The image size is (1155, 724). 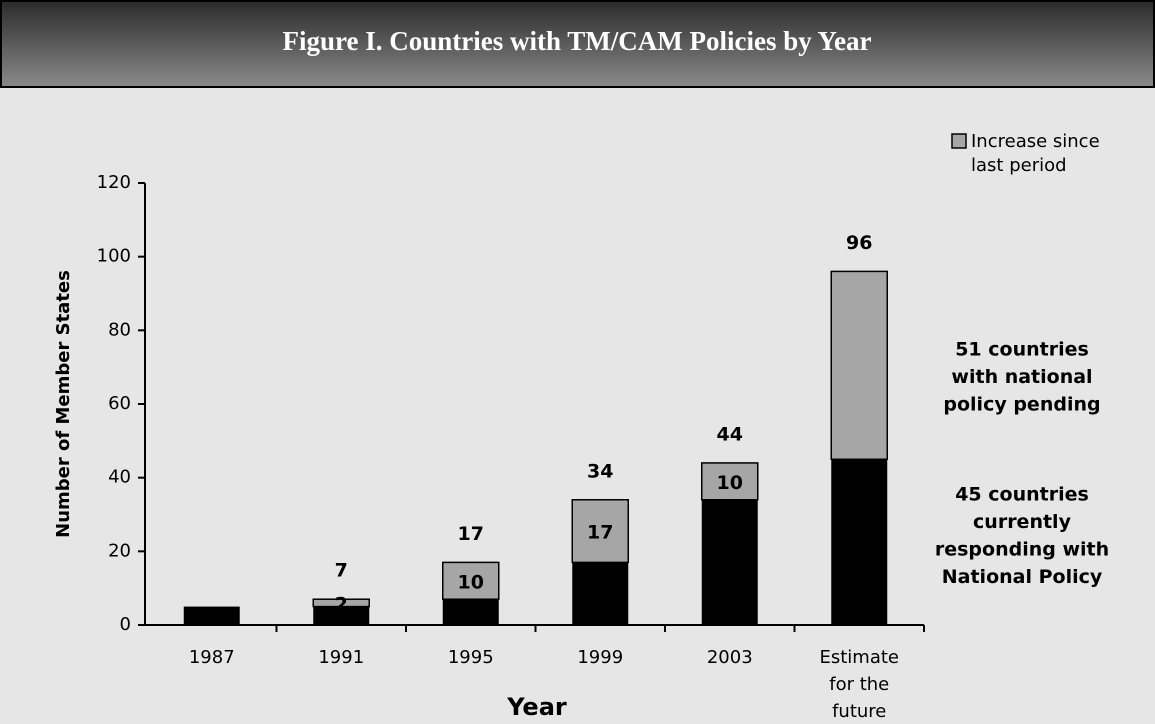 What do you see at coordinates (119, 329) in the screenshot?
I see `y-tick-label: 80` at bounding box center [119, 329].